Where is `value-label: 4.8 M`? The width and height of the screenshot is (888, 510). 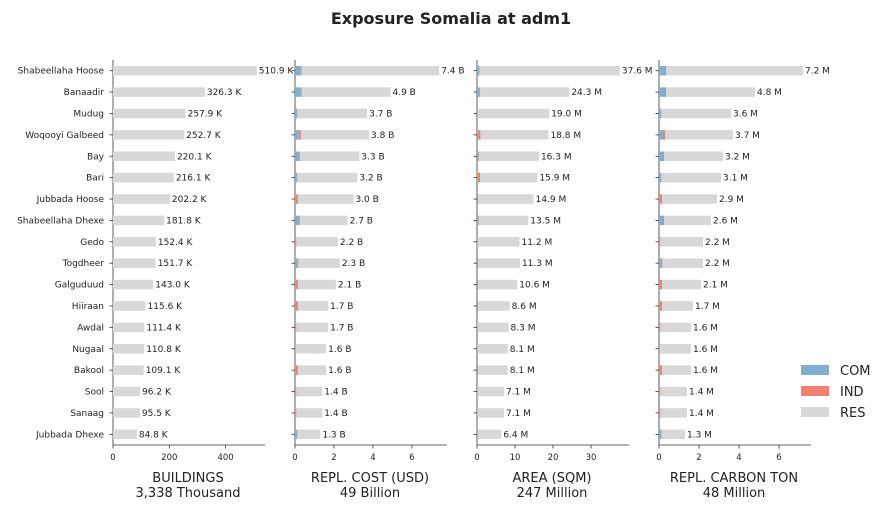 value-label: 4.8 M is located at coordinates (769, 93).